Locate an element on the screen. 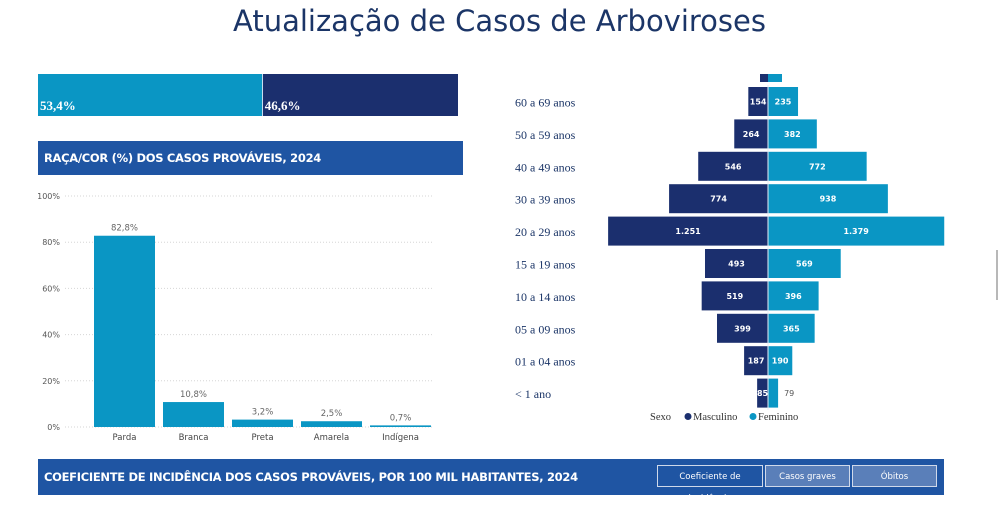 Image resolution: width=999 pixels, height=510 pixels. bar-amarela is located at coordinates (331, 424).